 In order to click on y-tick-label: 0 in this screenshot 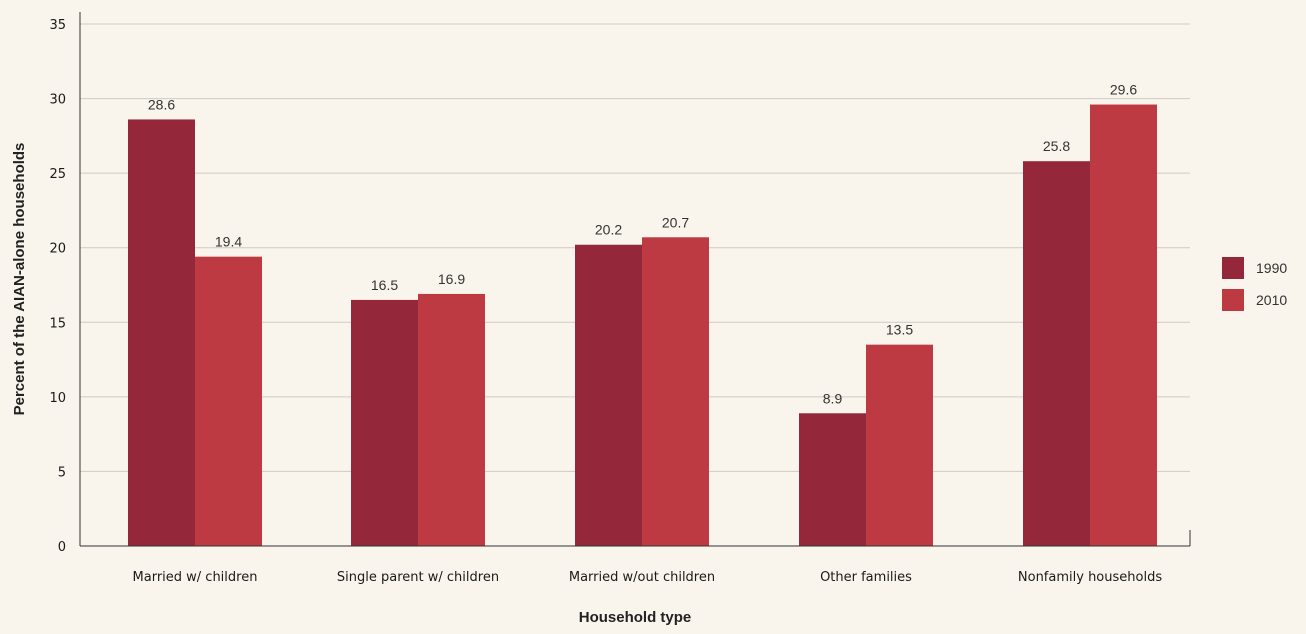, I will do `click(62, 547)`.